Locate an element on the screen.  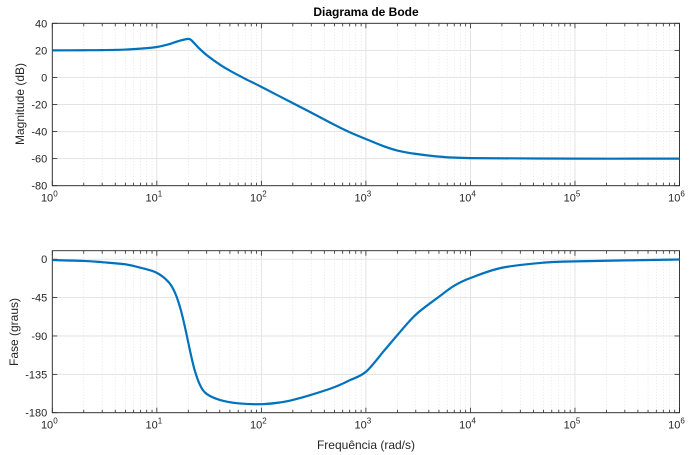
y-tick-label: -80 is located at coordinates (39, 187).